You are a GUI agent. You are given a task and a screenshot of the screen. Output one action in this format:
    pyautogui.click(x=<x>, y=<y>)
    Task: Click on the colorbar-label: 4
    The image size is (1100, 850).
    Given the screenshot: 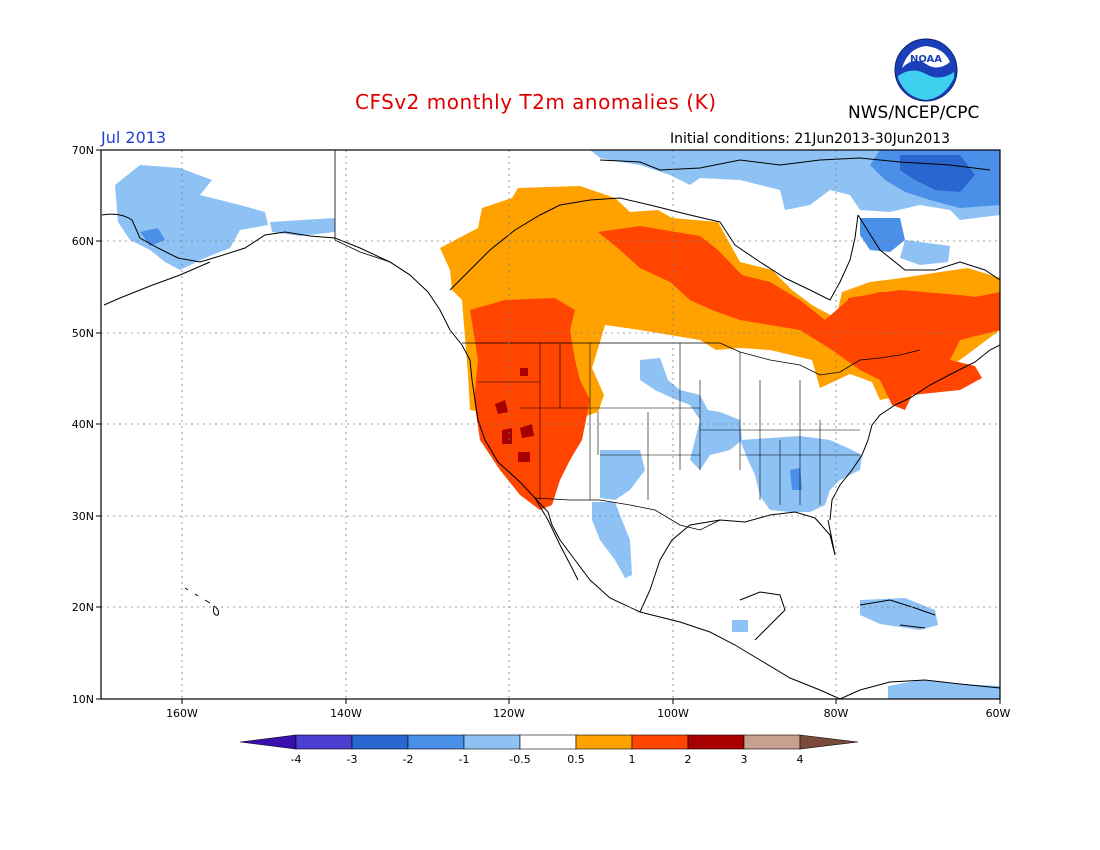 What is the action you would take?
    pyautogui.click(x=800, y=759)
    